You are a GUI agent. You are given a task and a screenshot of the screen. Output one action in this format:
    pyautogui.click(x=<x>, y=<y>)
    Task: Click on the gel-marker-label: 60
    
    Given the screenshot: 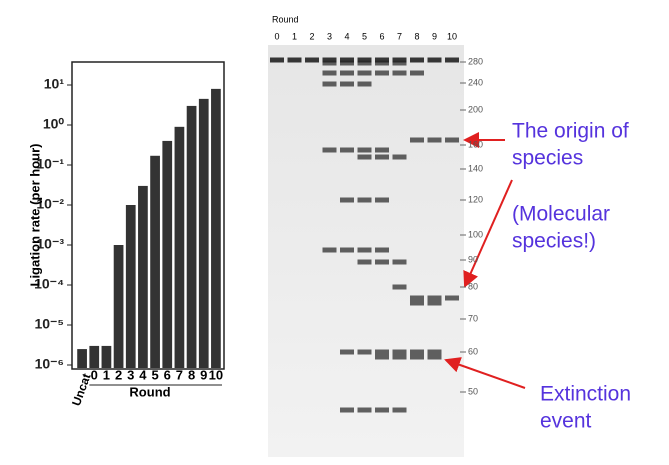 What is the action you would take?
    pyautogui.click(x=473, y=351)
    